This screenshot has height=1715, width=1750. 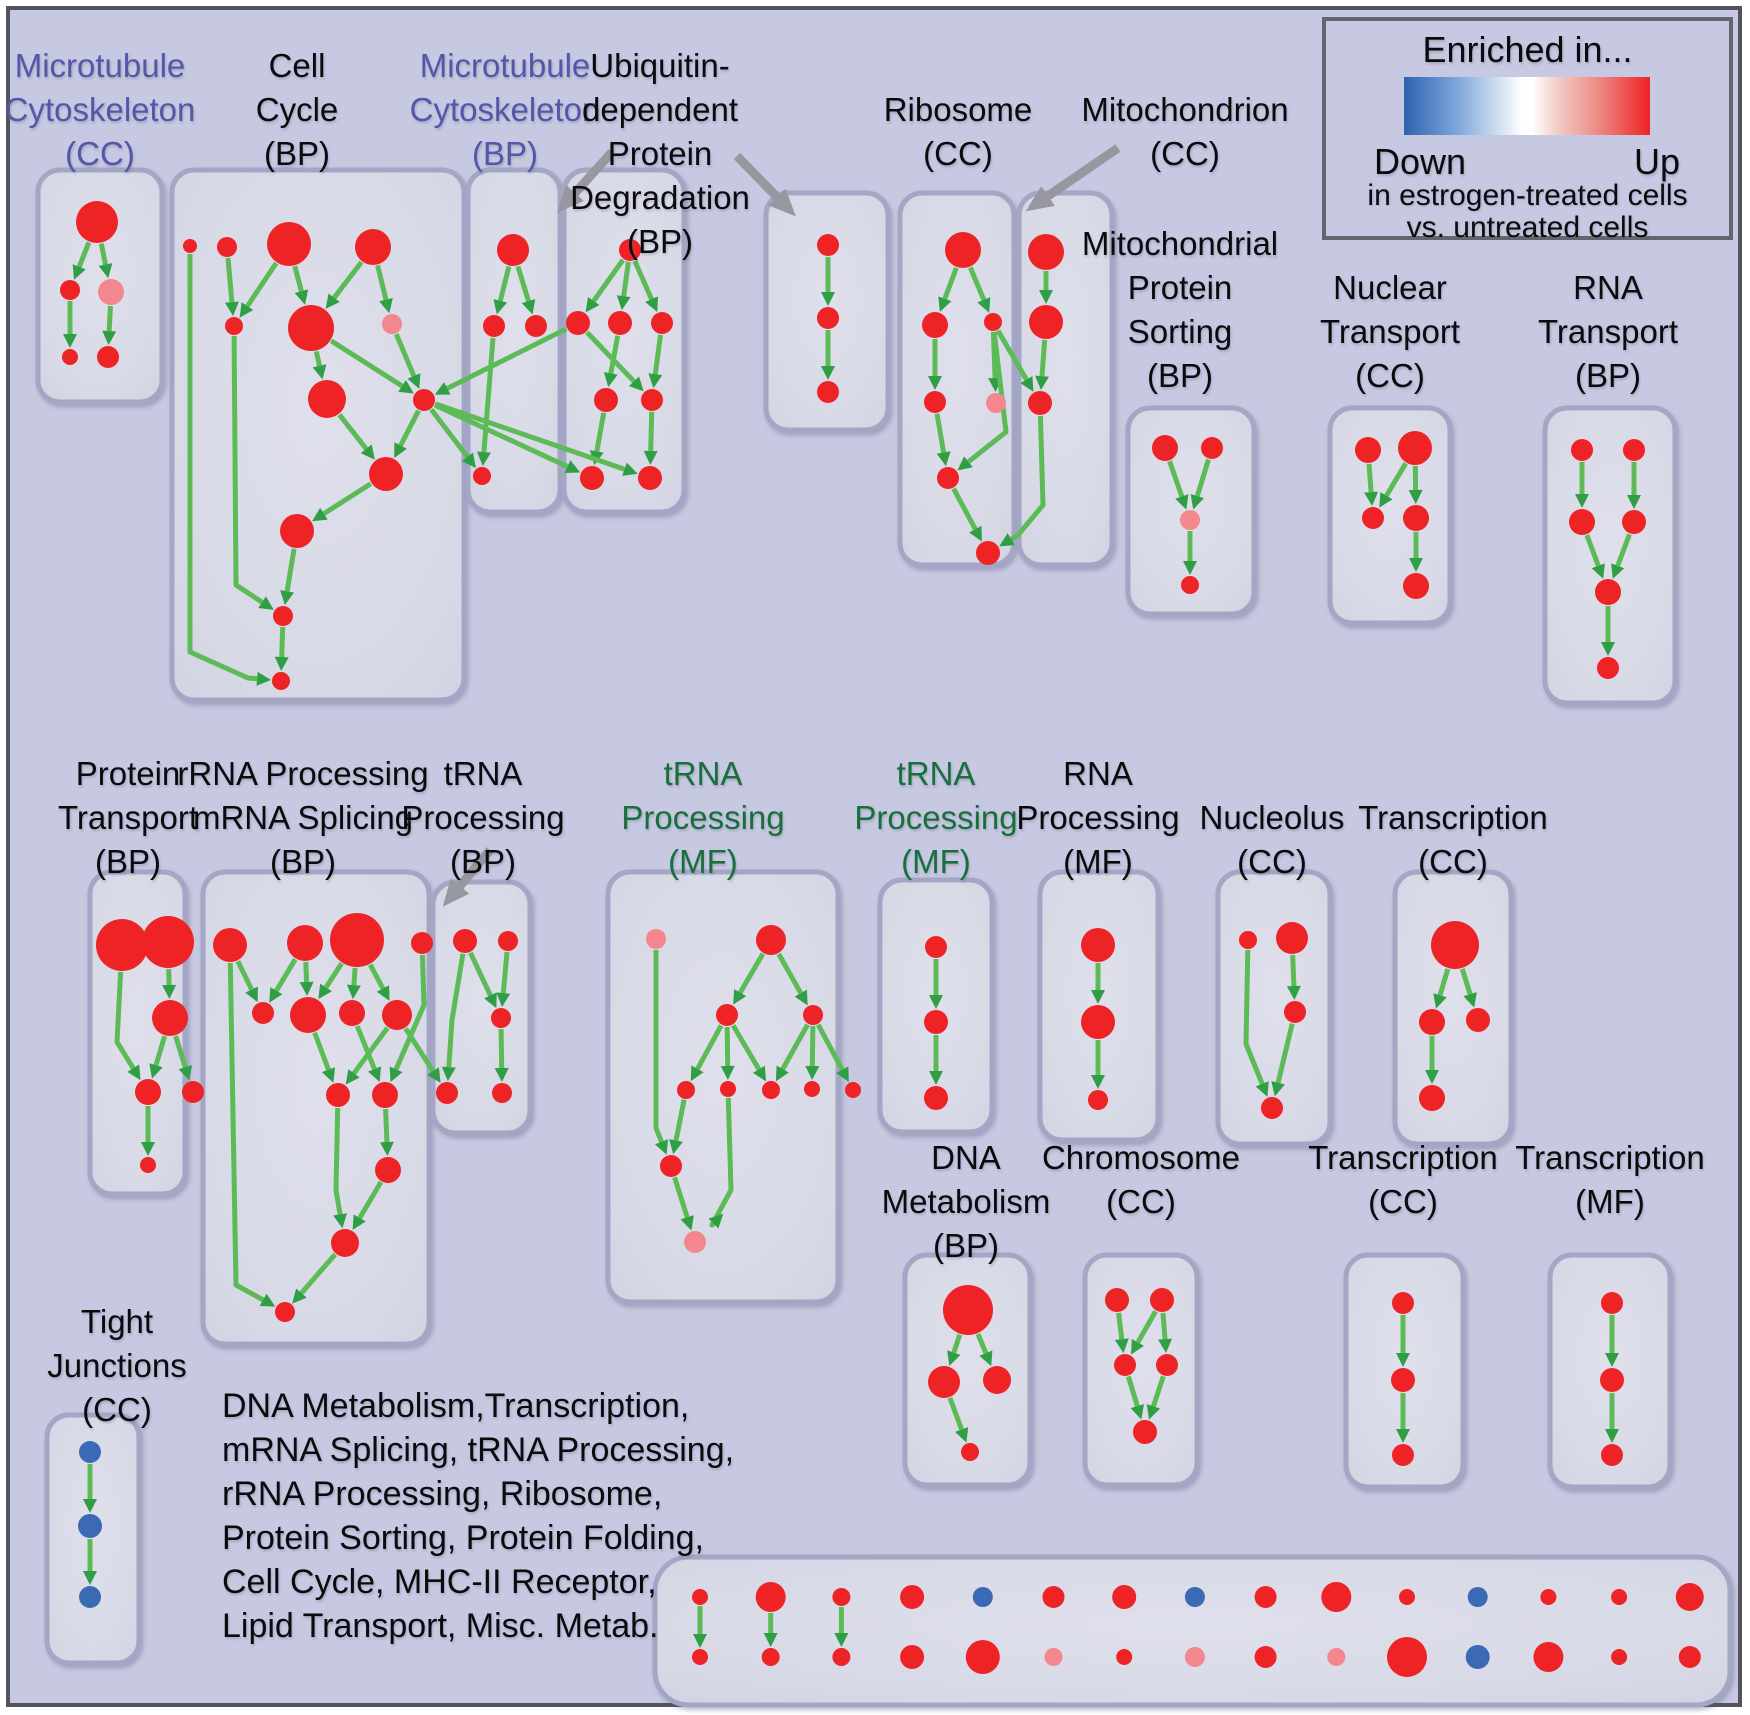 I want to click on cluster-box-ribosome-cc, so click(x=957, y=379).